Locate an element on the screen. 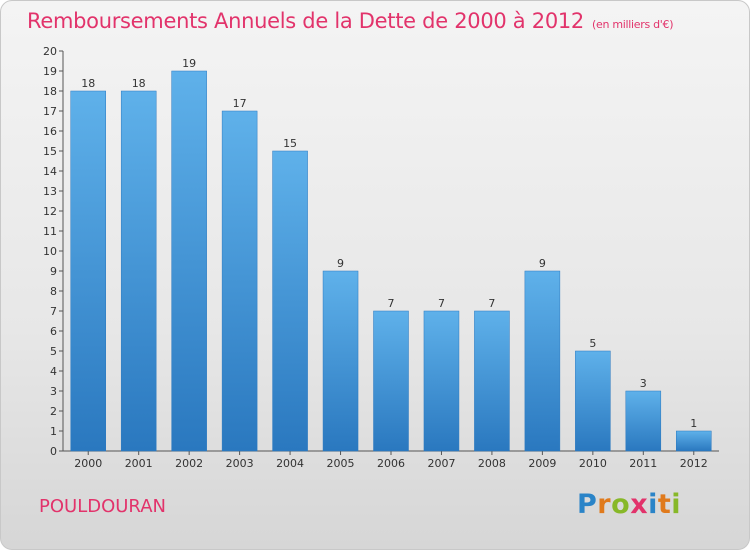 The width and height of the screenshot is (750, 550). y-tick-label: 20 is located at coordinates (50, 51).